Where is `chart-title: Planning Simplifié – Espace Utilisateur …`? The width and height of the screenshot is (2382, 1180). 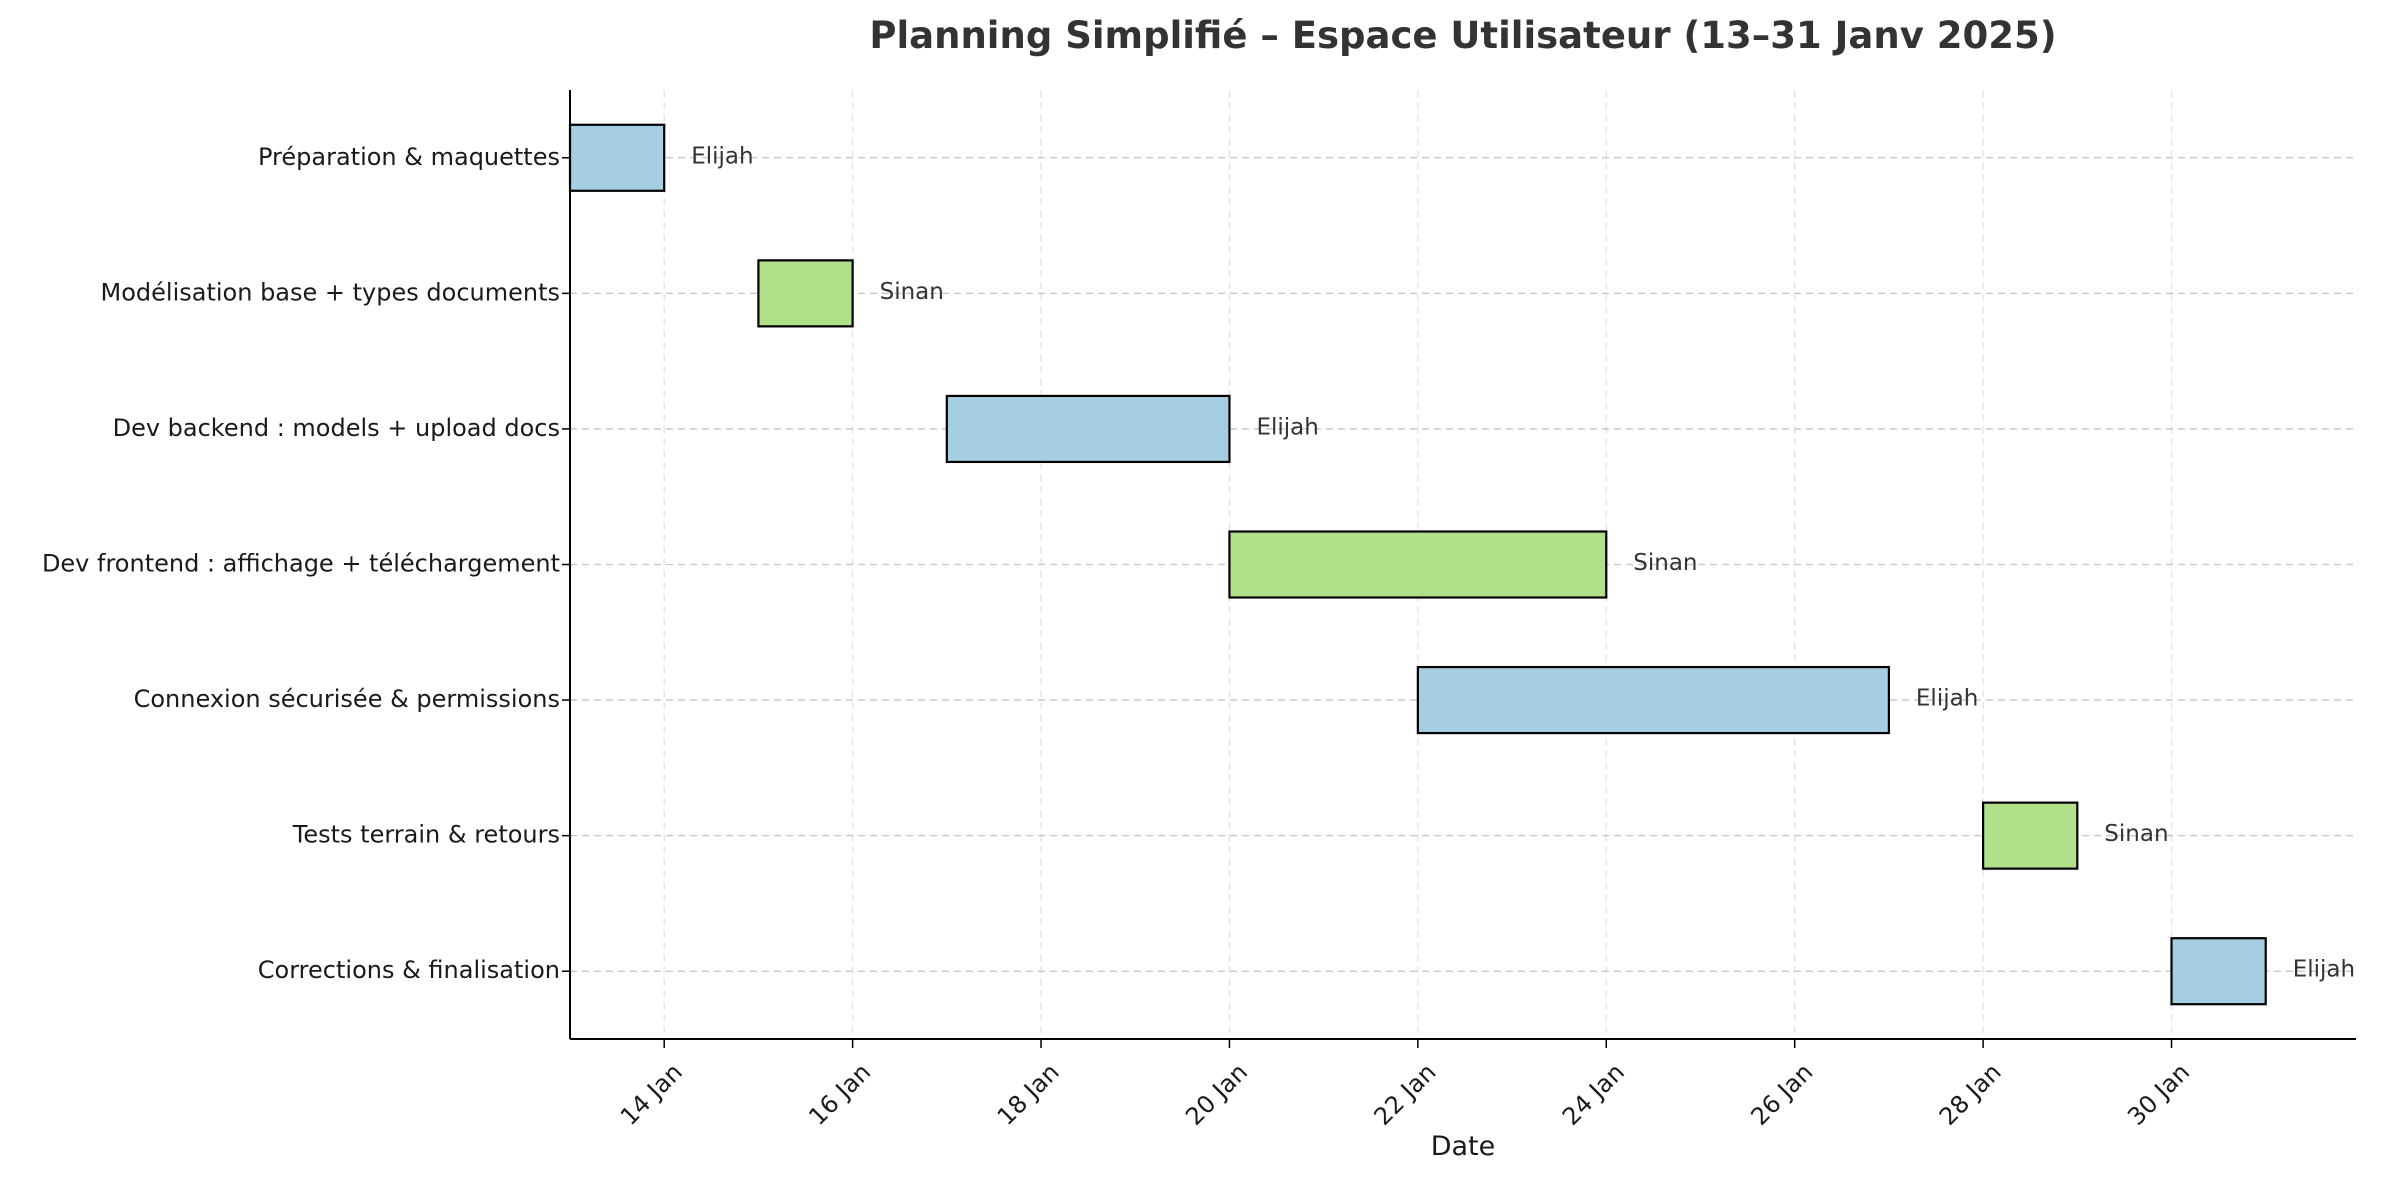
chart-title: Planning Simplifié – Espace Utilisateur … is located at coordinates (1462, 35).